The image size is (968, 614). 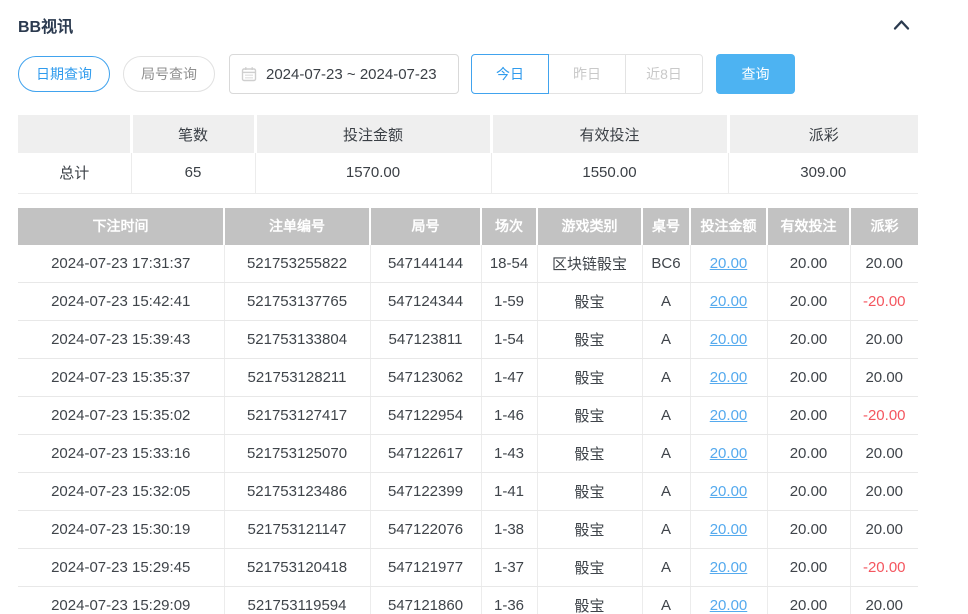 I want to click on round-id-cell: 547121860, so click(x=425, y=600).